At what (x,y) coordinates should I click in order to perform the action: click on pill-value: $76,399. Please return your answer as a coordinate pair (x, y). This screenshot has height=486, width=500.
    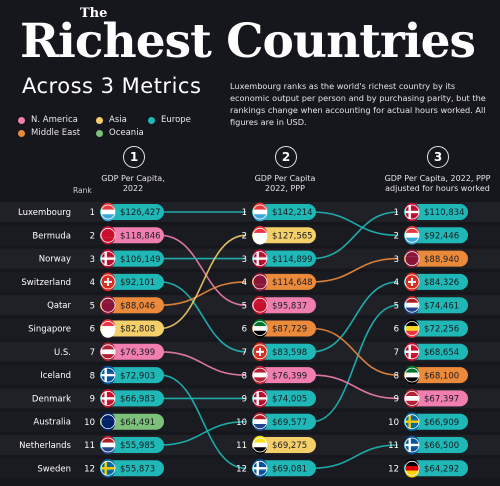
    Looking at the image, I should click on (137, 353).